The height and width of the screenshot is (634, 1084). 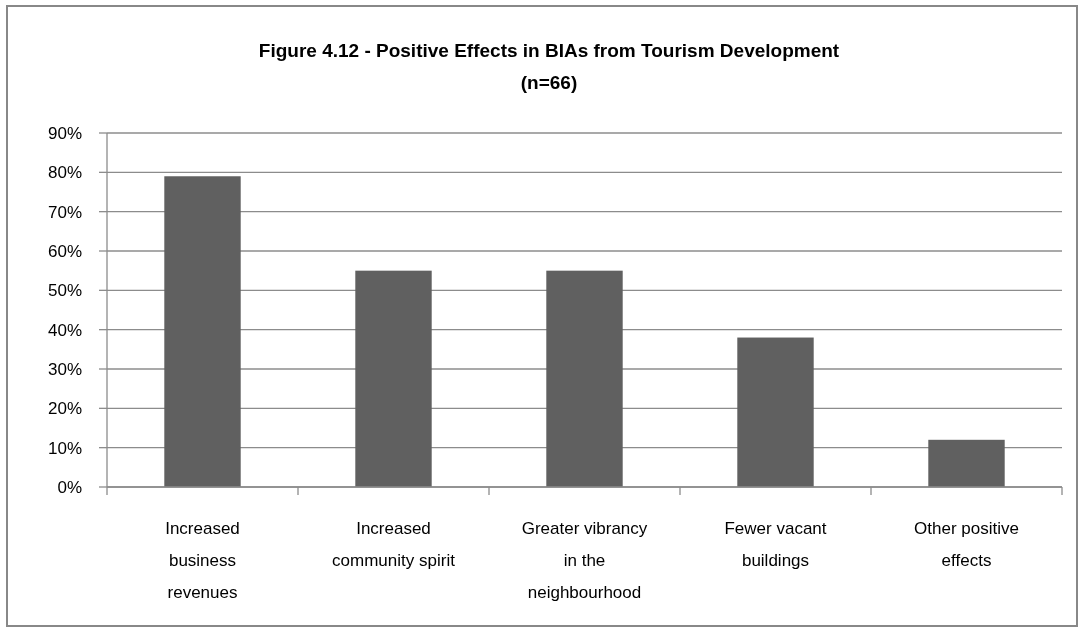 I want to click on x-tick-label: Fewer vacant buildings, so click(x=775, y=544).